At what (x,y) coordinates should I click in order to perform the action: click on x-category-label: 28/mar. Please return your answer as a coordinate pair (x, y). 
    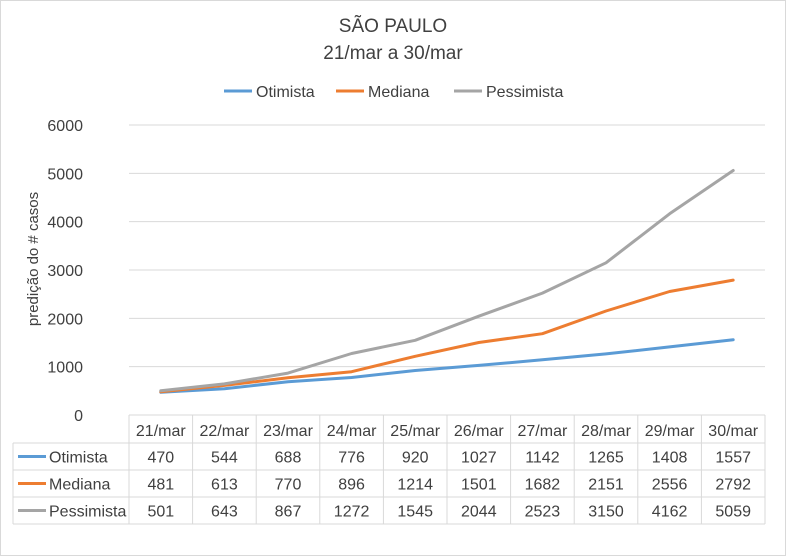
    Looking at the image, I should click on (606, 431).